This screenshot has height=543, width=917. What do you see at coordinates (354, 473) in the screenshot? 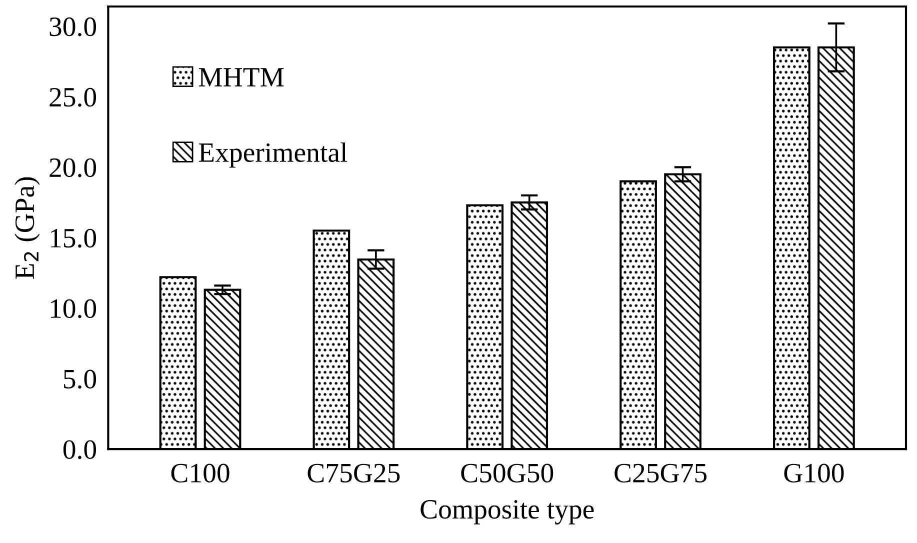
I see `x-tick-label: C75G25` at bounding box center [354, 473].